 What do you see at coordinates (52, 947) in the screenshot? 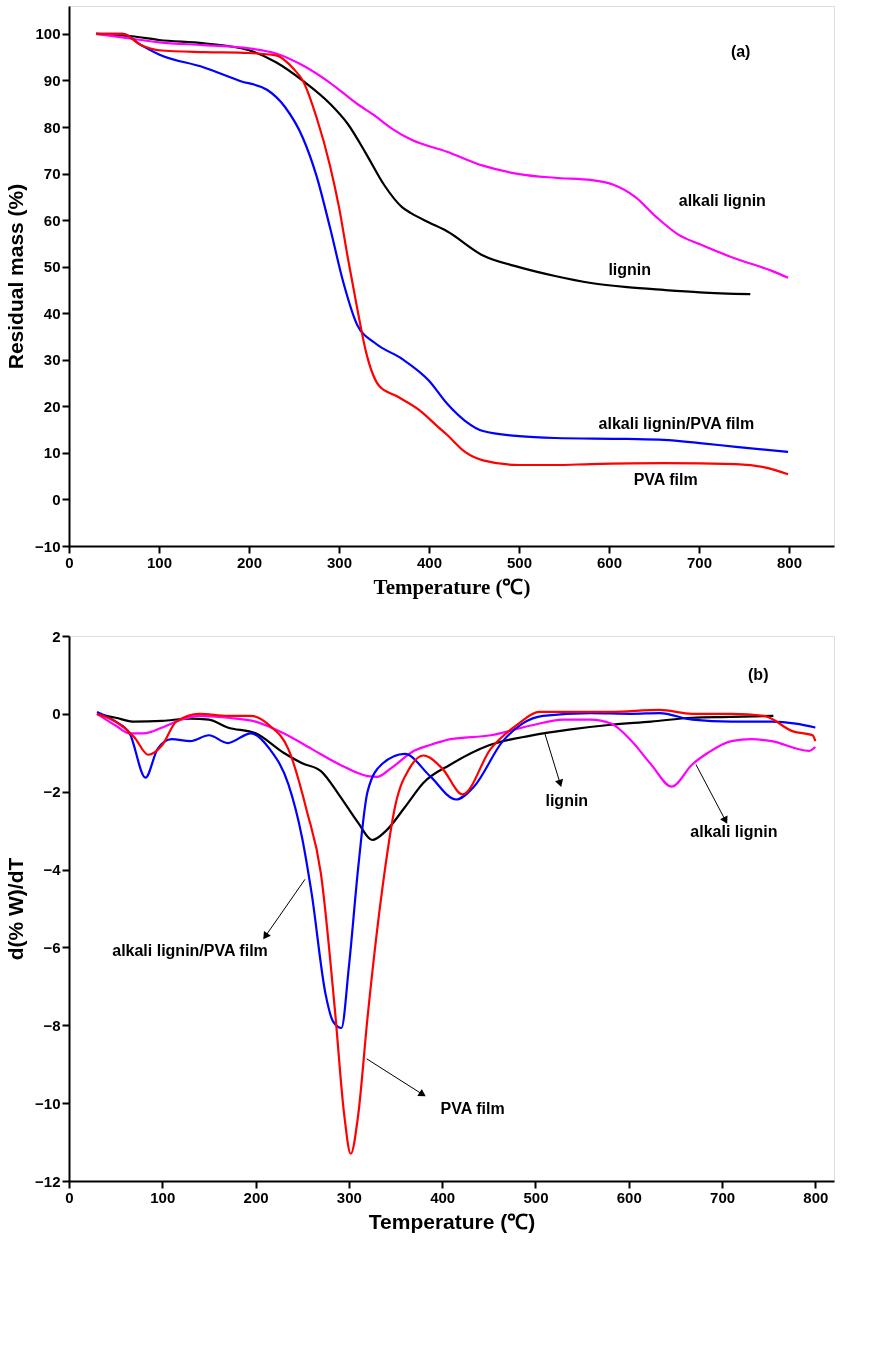
I see `y-tick-label: −6` at bounding box center [52, 947].